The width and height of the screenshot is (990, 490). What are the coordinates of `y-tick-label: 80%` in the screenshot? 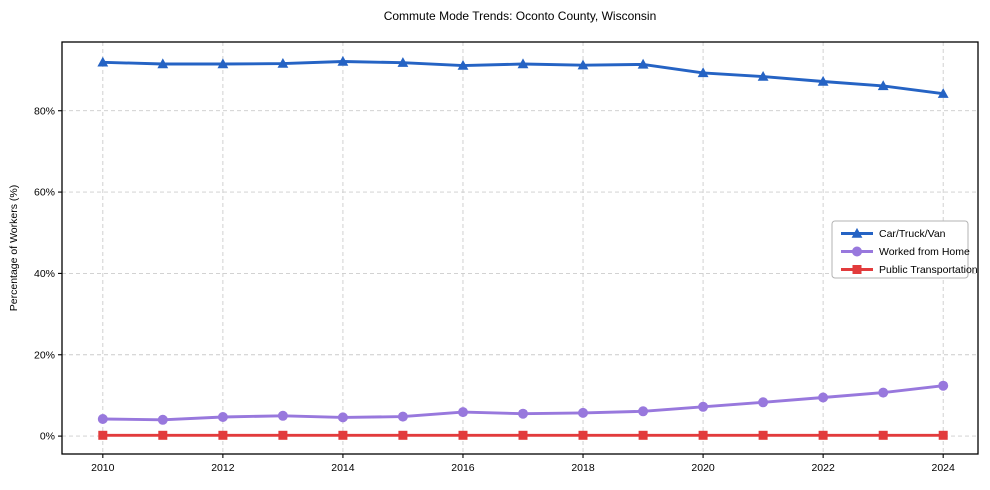 It's located at (44, 111).